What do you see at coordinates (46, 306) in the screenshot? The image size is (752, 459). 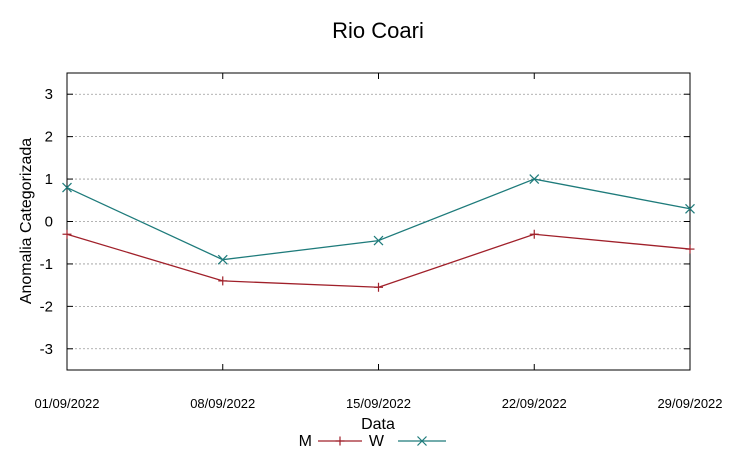 I see `y-tick-label: -2` at bounding box center [46, 306].